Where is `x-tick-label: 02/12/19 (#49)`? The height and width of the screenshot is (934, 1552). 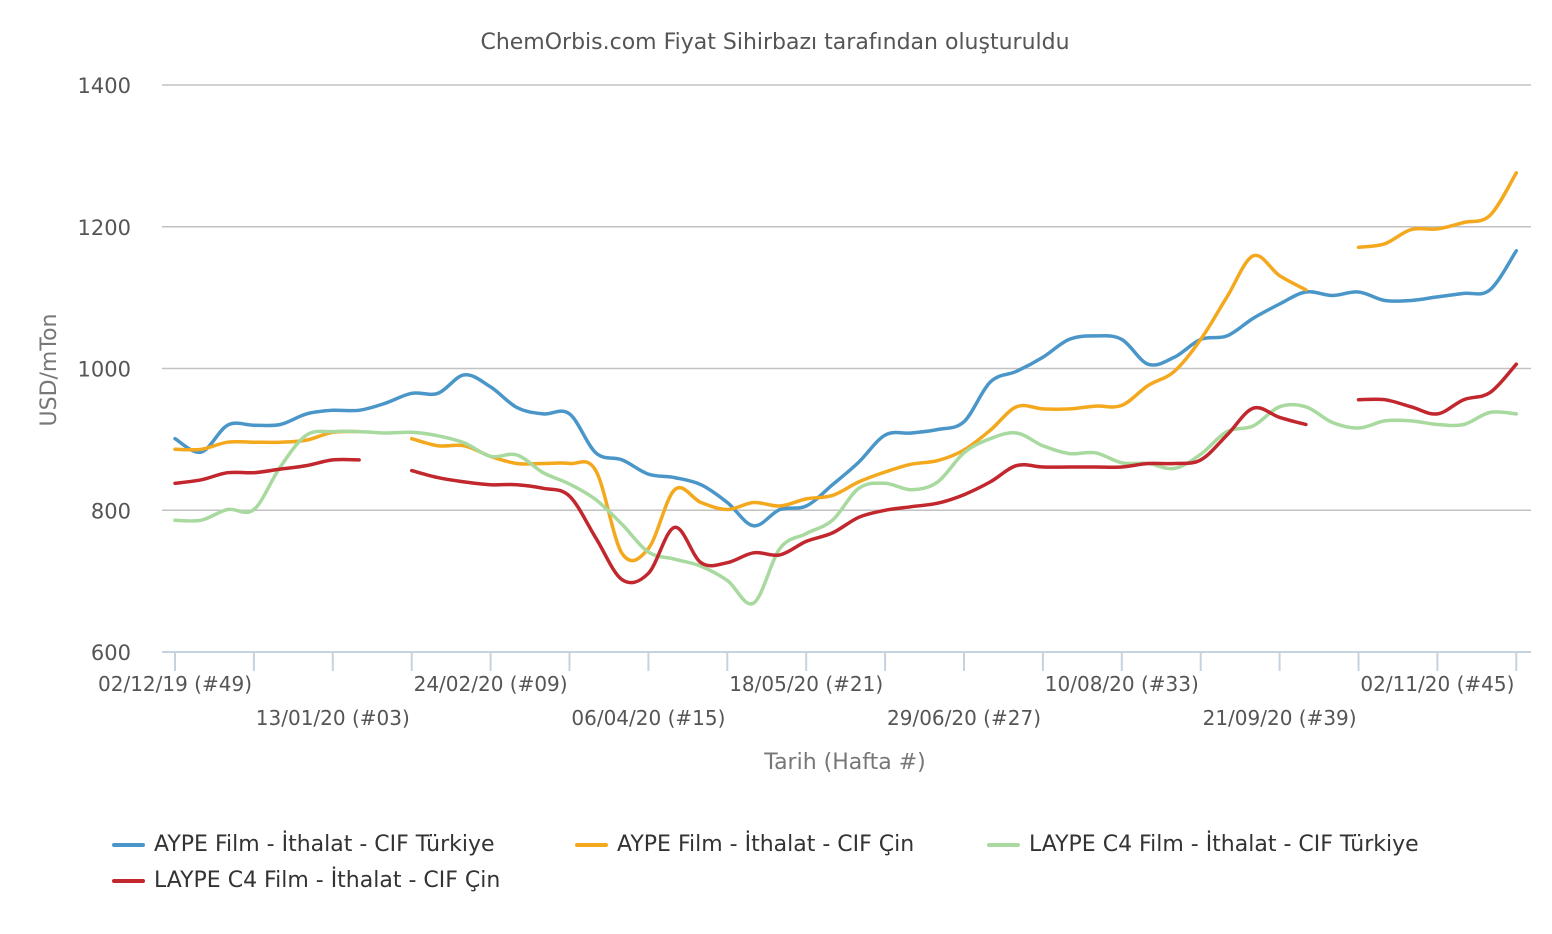 x-tick-label: 02/12/19 (#49) is located at coordinates (175, 684).